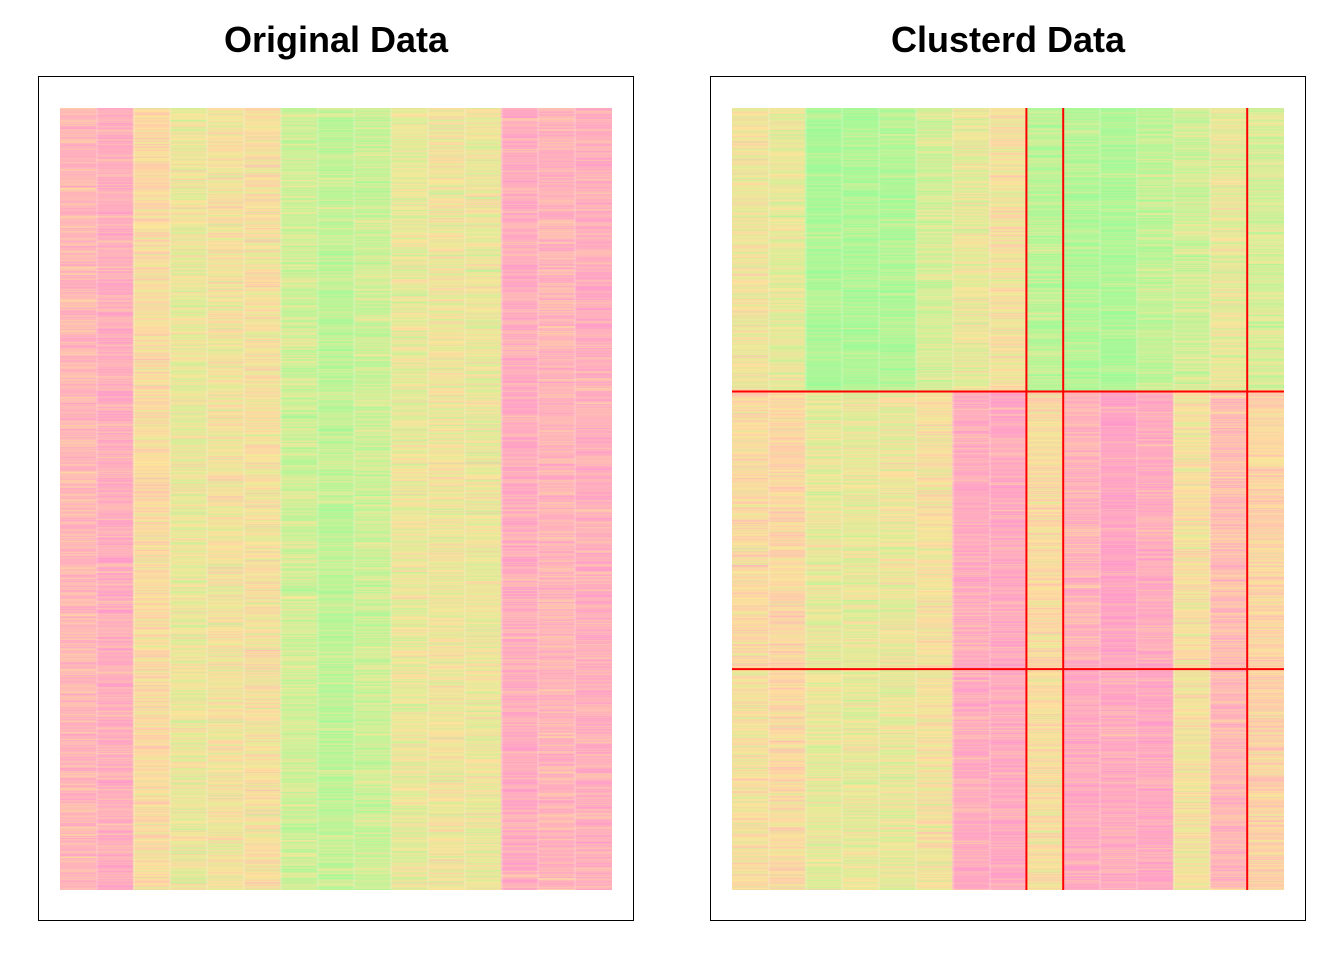 This screenshot has height=960, width=1344. I want to click on chart-title: Clusterd Data, so click(1008, 39).